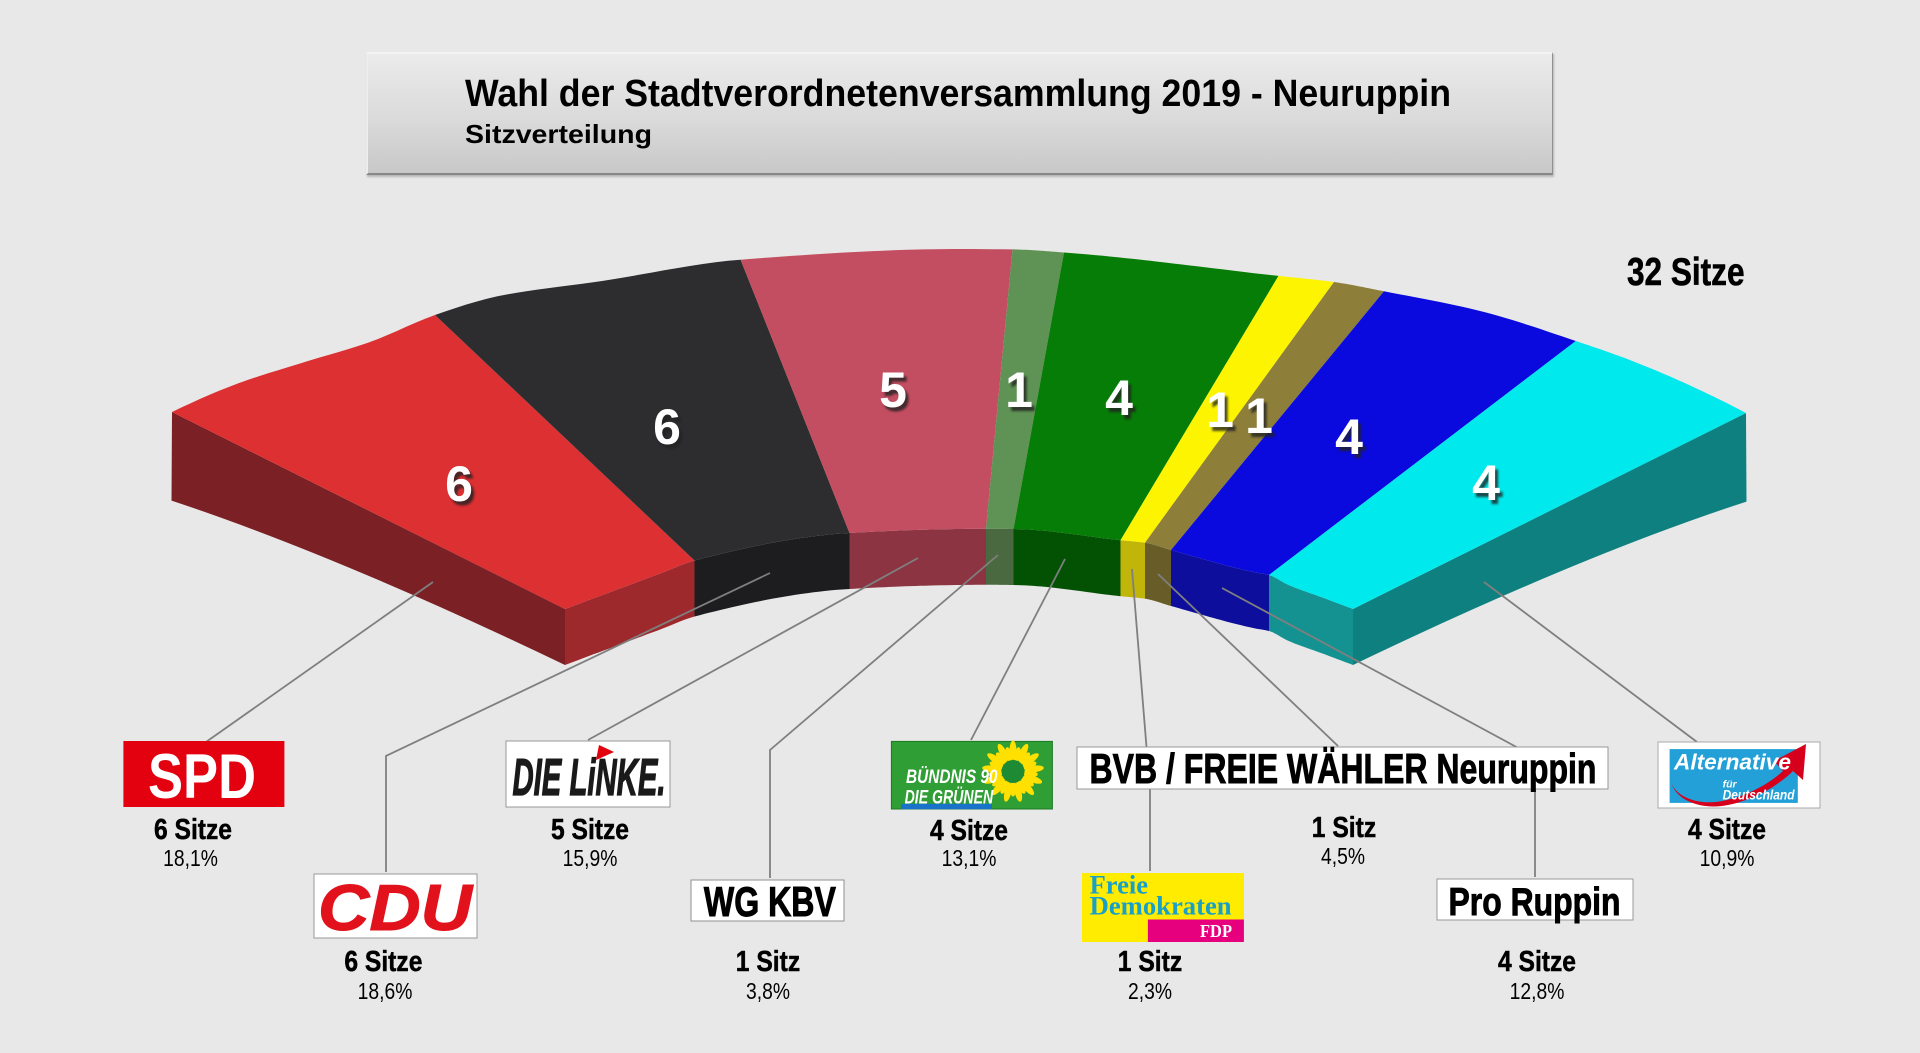  Describe the element at coordinates (1537, 991) in the screenshot. I see `svg-text: 12,8%` at that location.